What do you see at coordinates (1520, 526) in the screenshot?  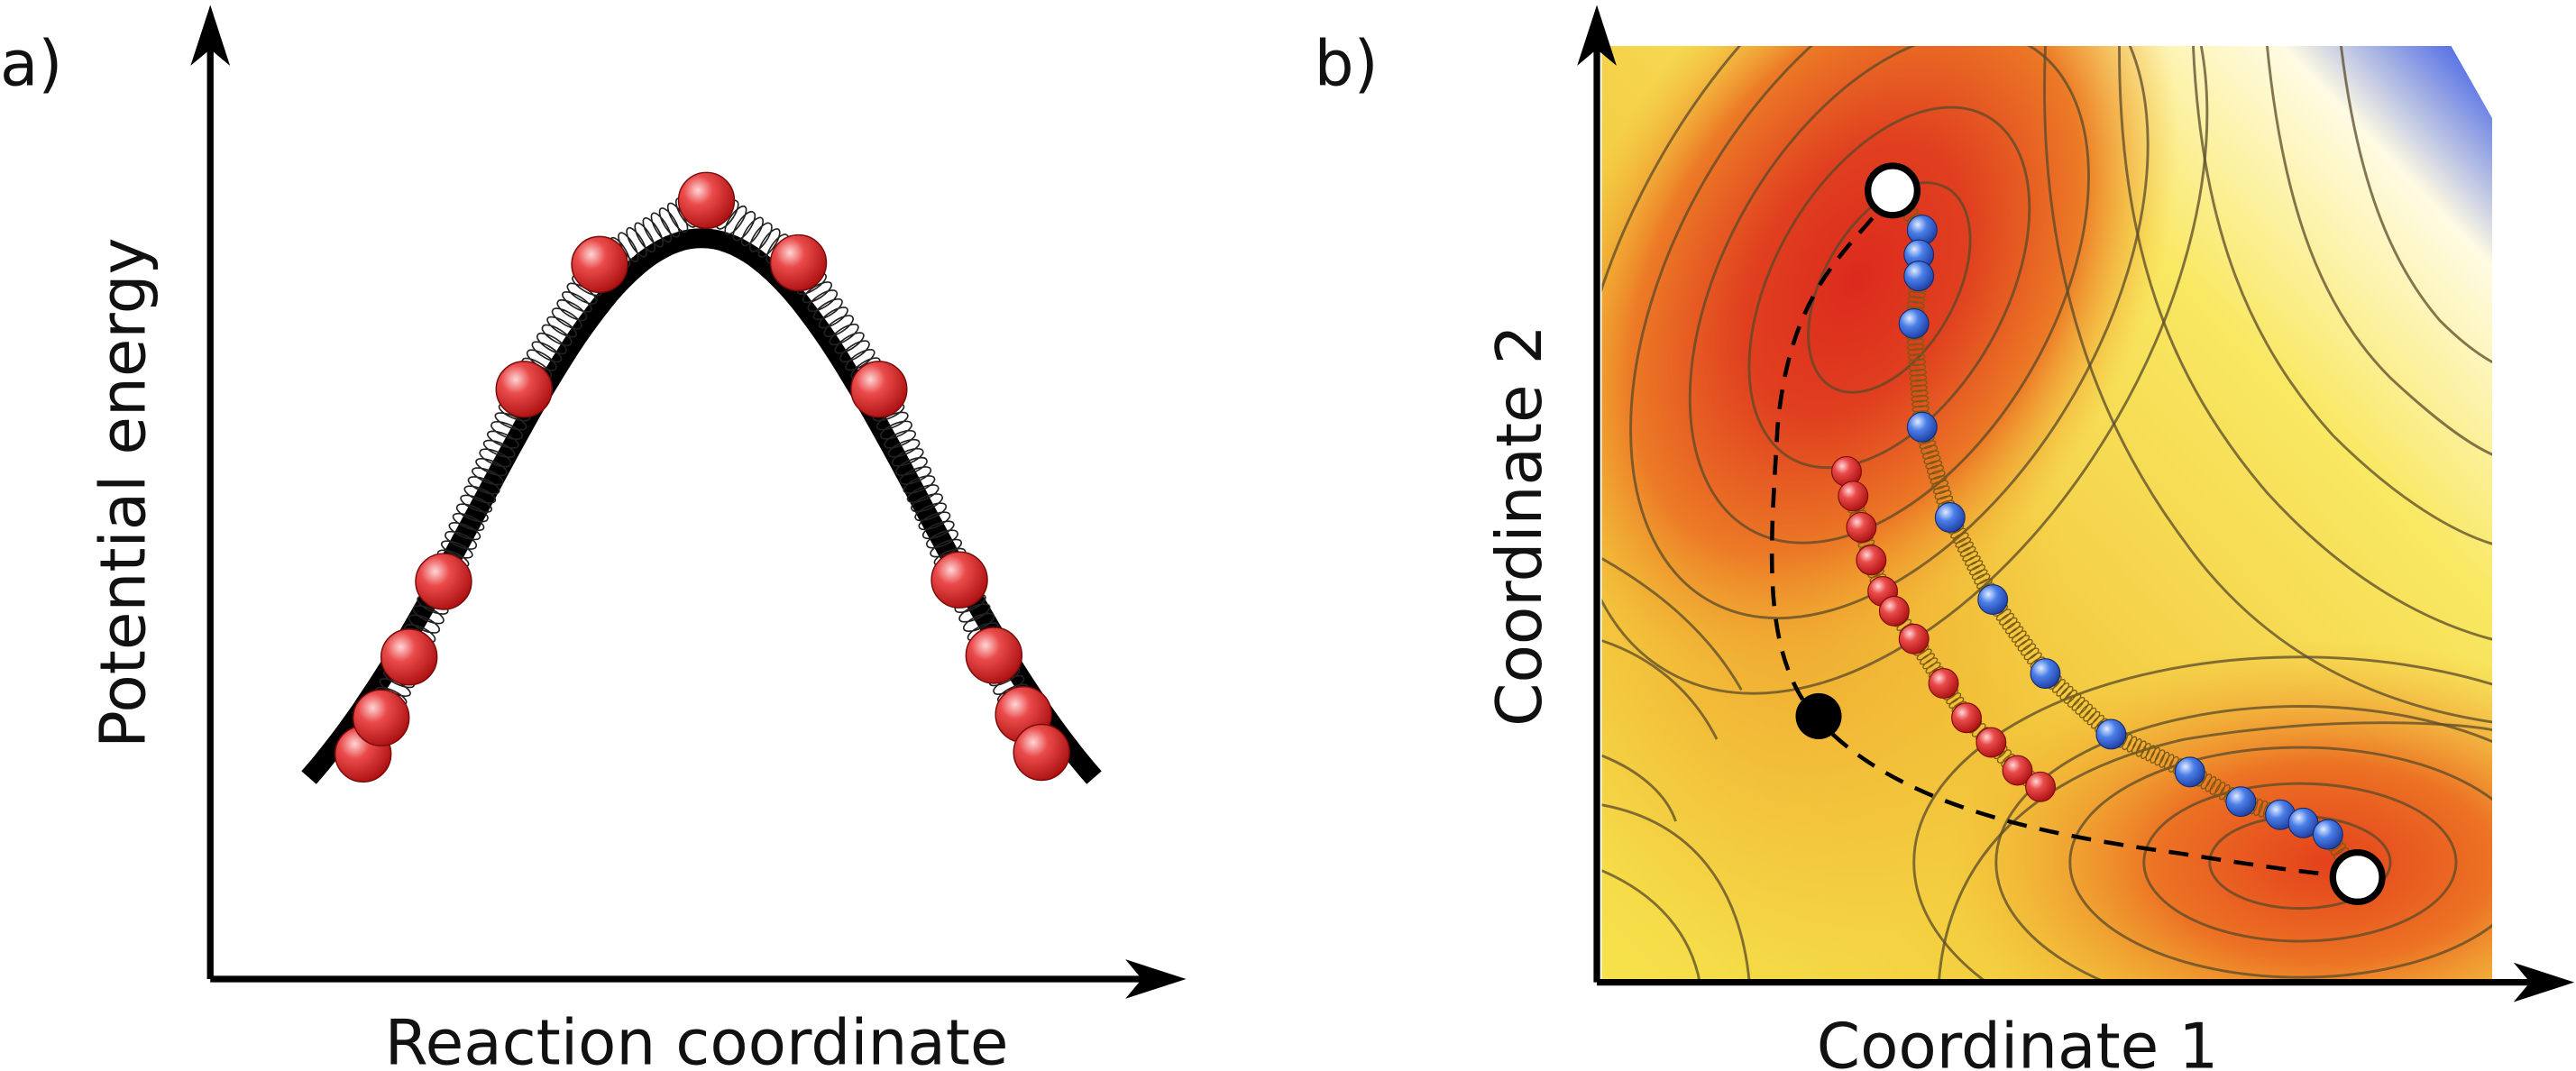 I see `y-axis-label: Coordinate 2` at bounding box center [1520, 526].